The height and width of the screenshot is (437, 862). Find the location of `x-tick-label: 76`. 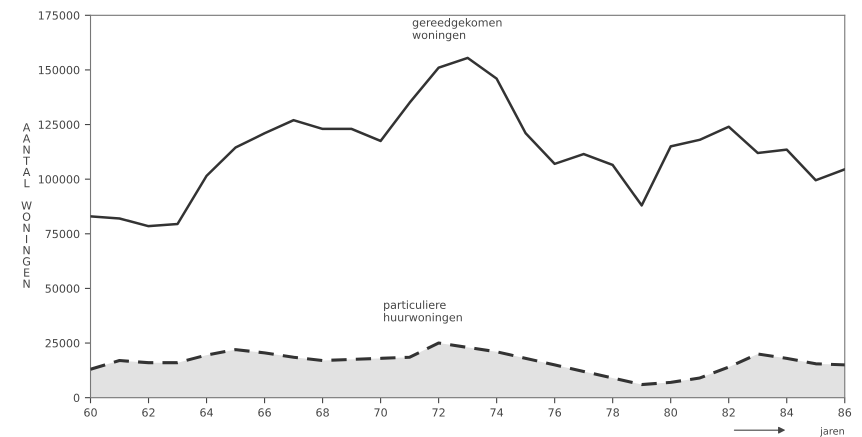

x-tick-label: 76 is located at coordinates (555, 412).